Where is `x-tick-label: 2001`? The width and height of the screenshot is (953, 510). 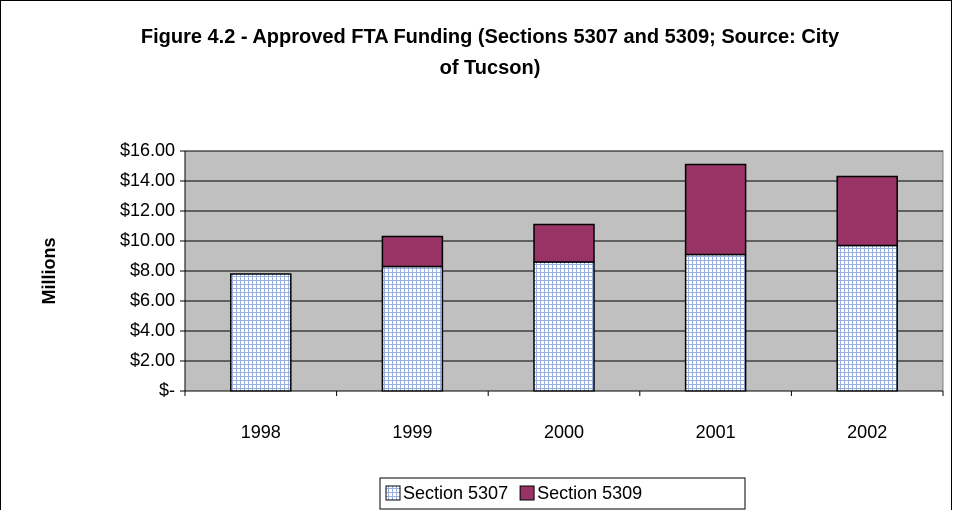
x-tick-label: 2001 is located at coordinates (716, 432).